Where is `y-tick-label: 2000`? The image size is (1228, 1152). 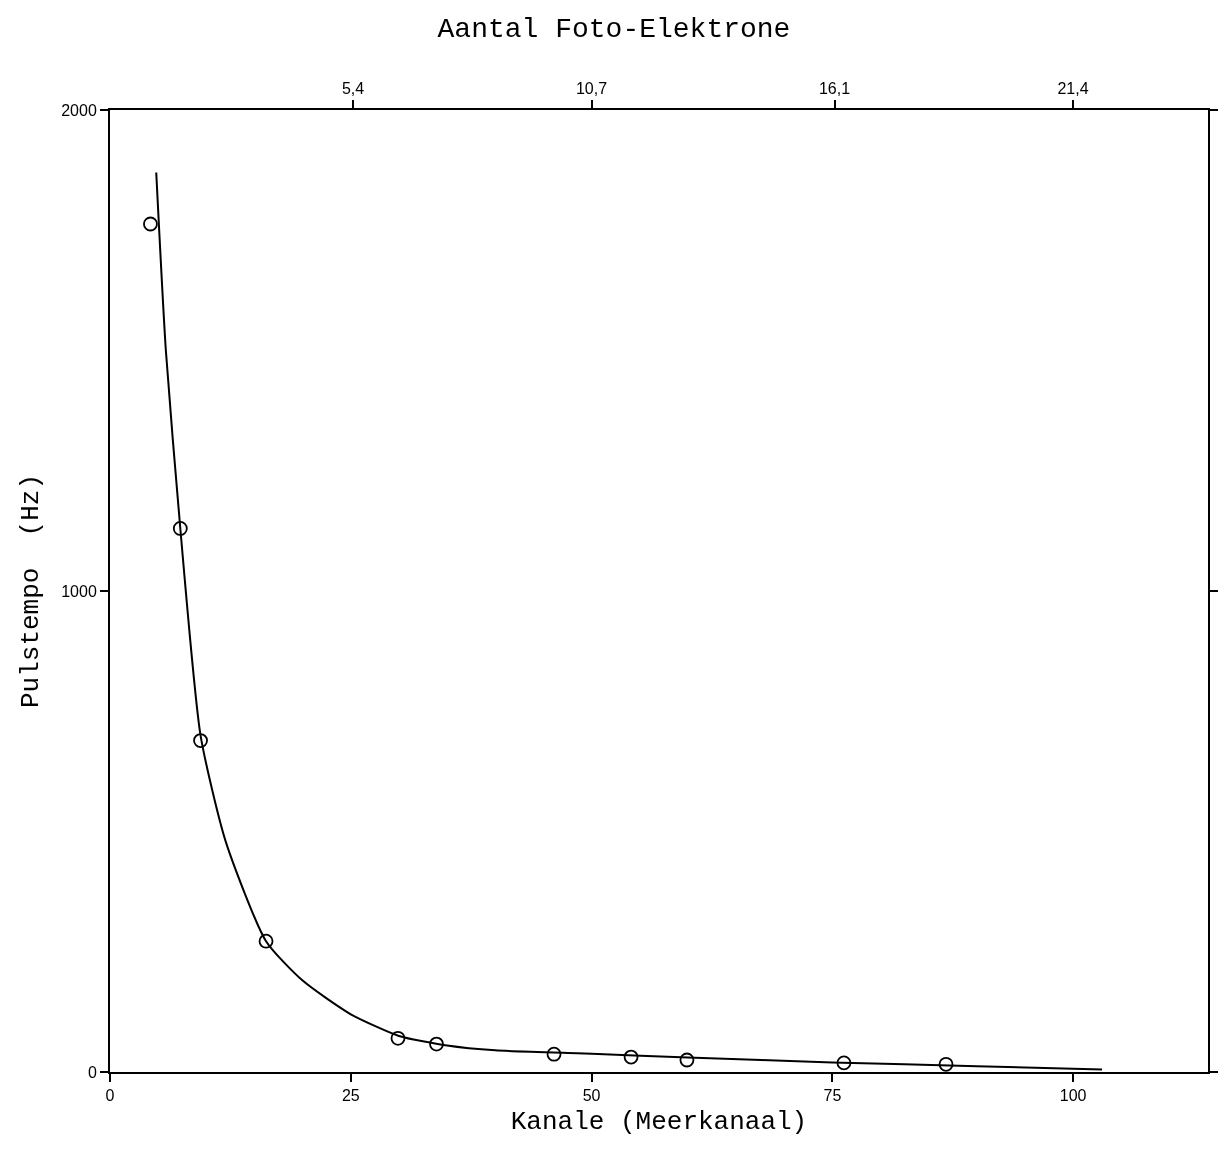 y-tick-label: 2000 is located at coordinates (79, 110).